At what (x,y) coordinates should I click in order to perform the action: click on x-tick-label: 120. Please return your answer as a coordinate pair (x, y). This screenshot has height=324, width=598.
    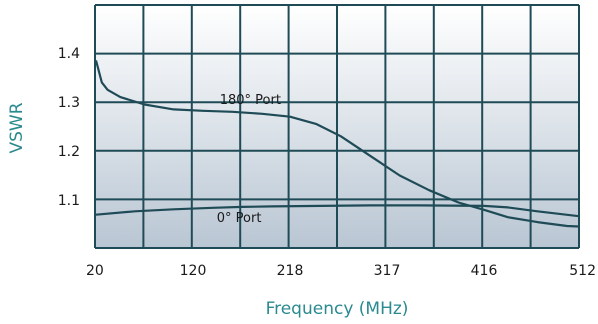
    Looking at the image, I should click on (193, 271).